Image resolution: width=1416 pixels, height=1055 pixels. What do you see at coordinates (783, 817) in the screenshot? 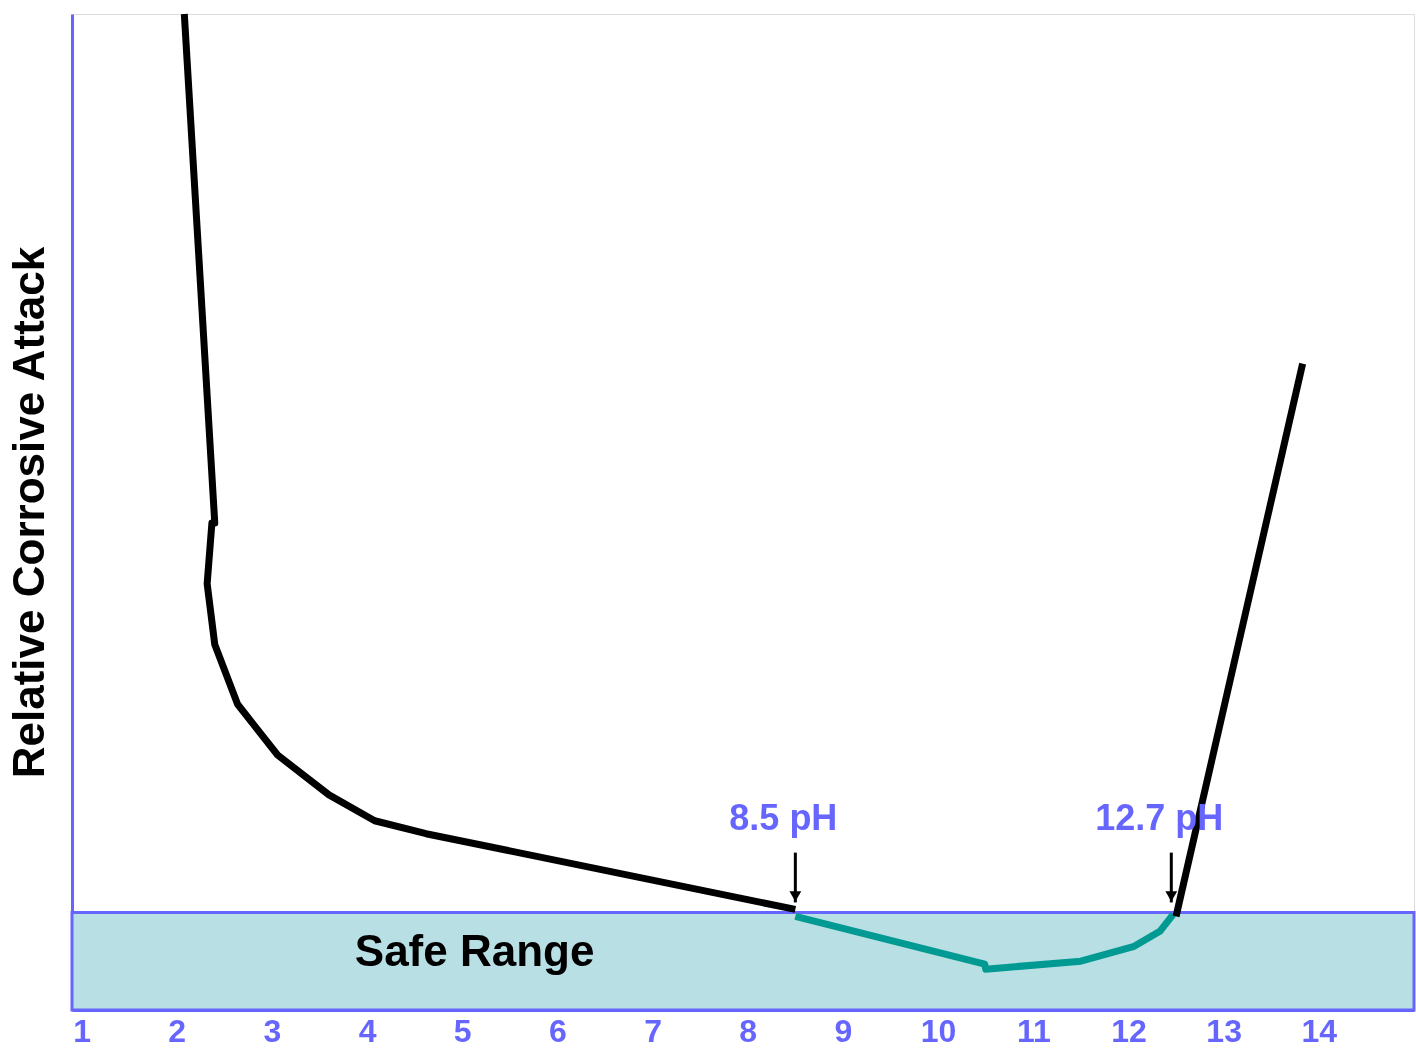
I see `annotation: 8.5 pH` at bounding box center [783, 817].